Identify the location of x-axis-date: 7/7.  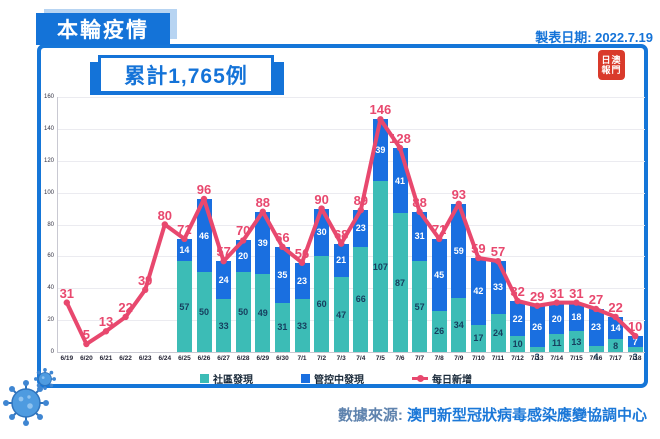
(420, 358).